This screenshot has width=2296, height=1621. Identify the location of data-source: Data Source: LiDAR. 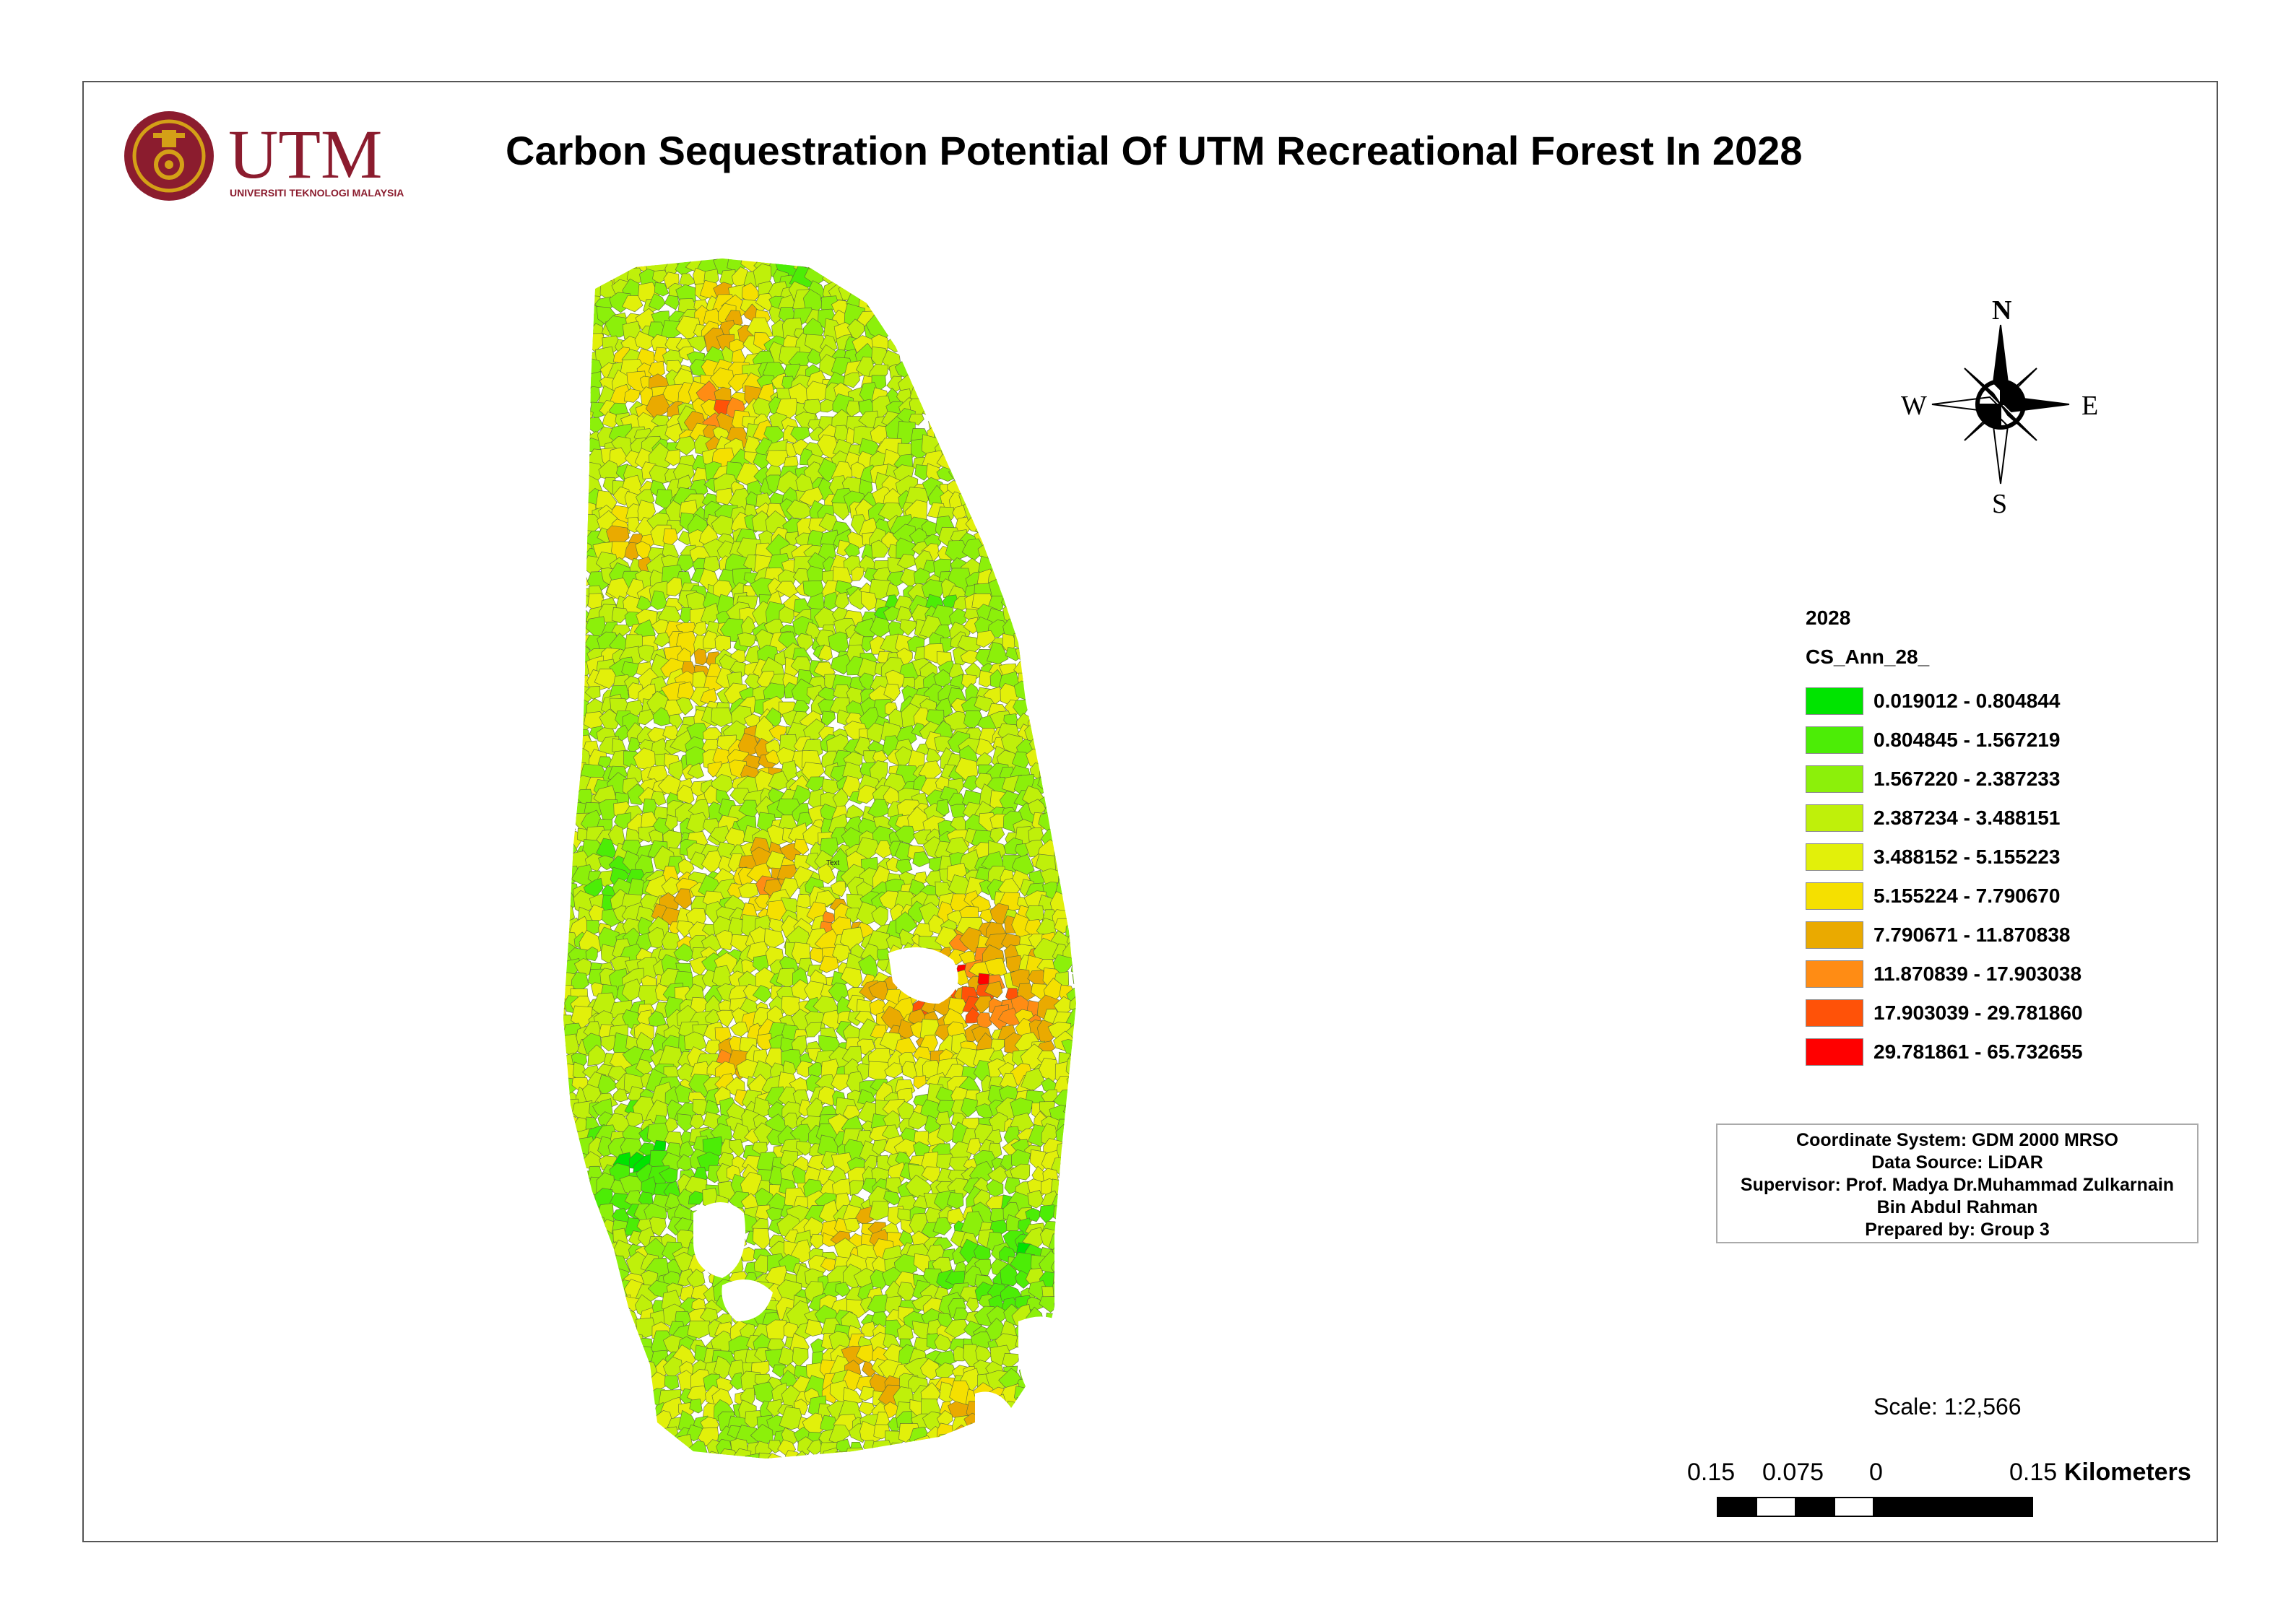
(1957, 1162).